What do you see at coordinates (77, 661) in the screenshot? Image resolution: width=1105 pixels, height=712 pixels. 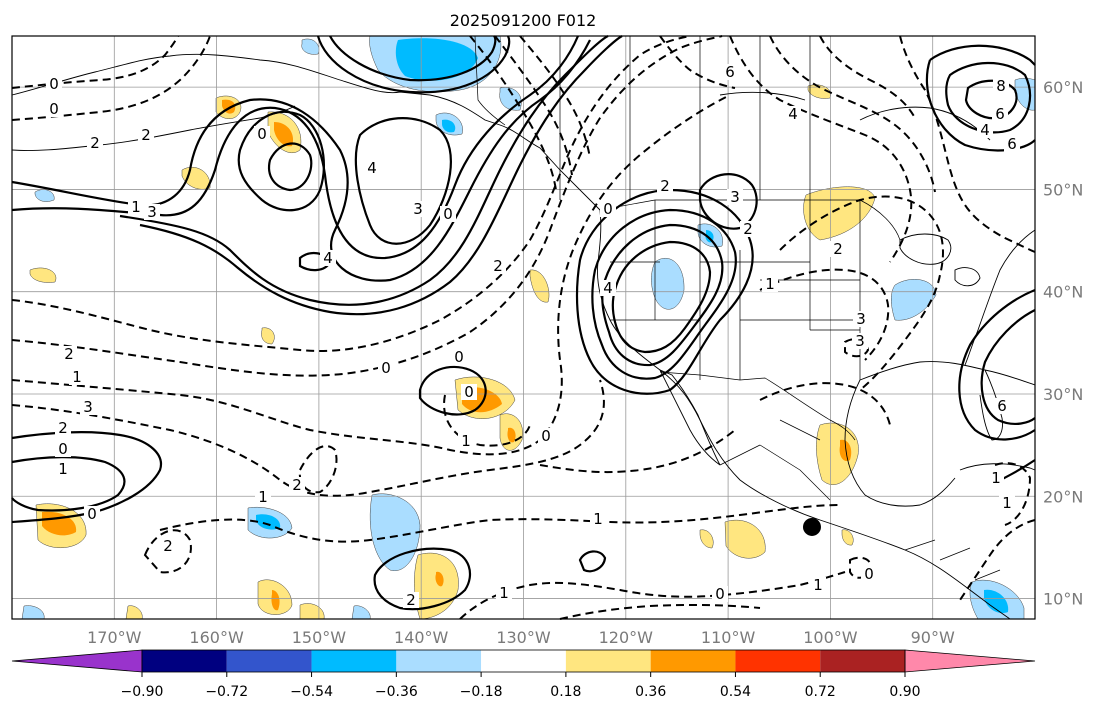 I see `colorbar-extend-low` at bounding box center [77, 661].